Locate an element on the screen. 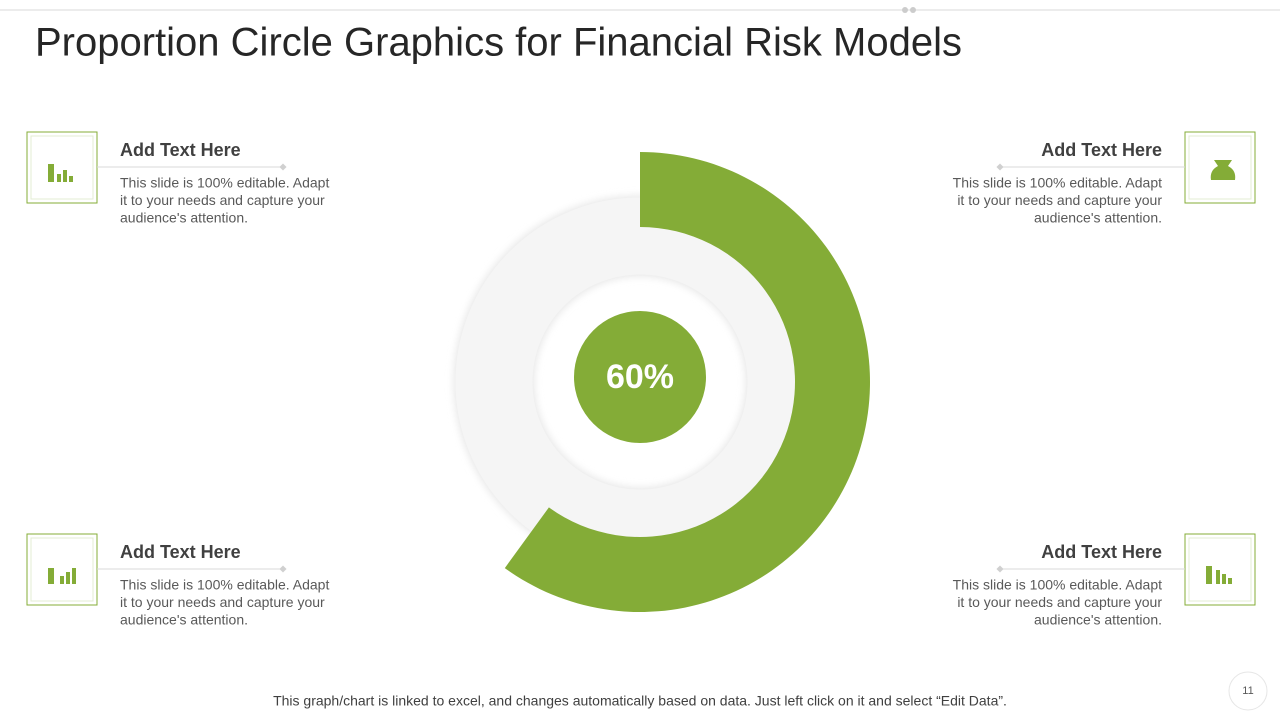  page-number: 11 is located at coordinates (1247, 691).